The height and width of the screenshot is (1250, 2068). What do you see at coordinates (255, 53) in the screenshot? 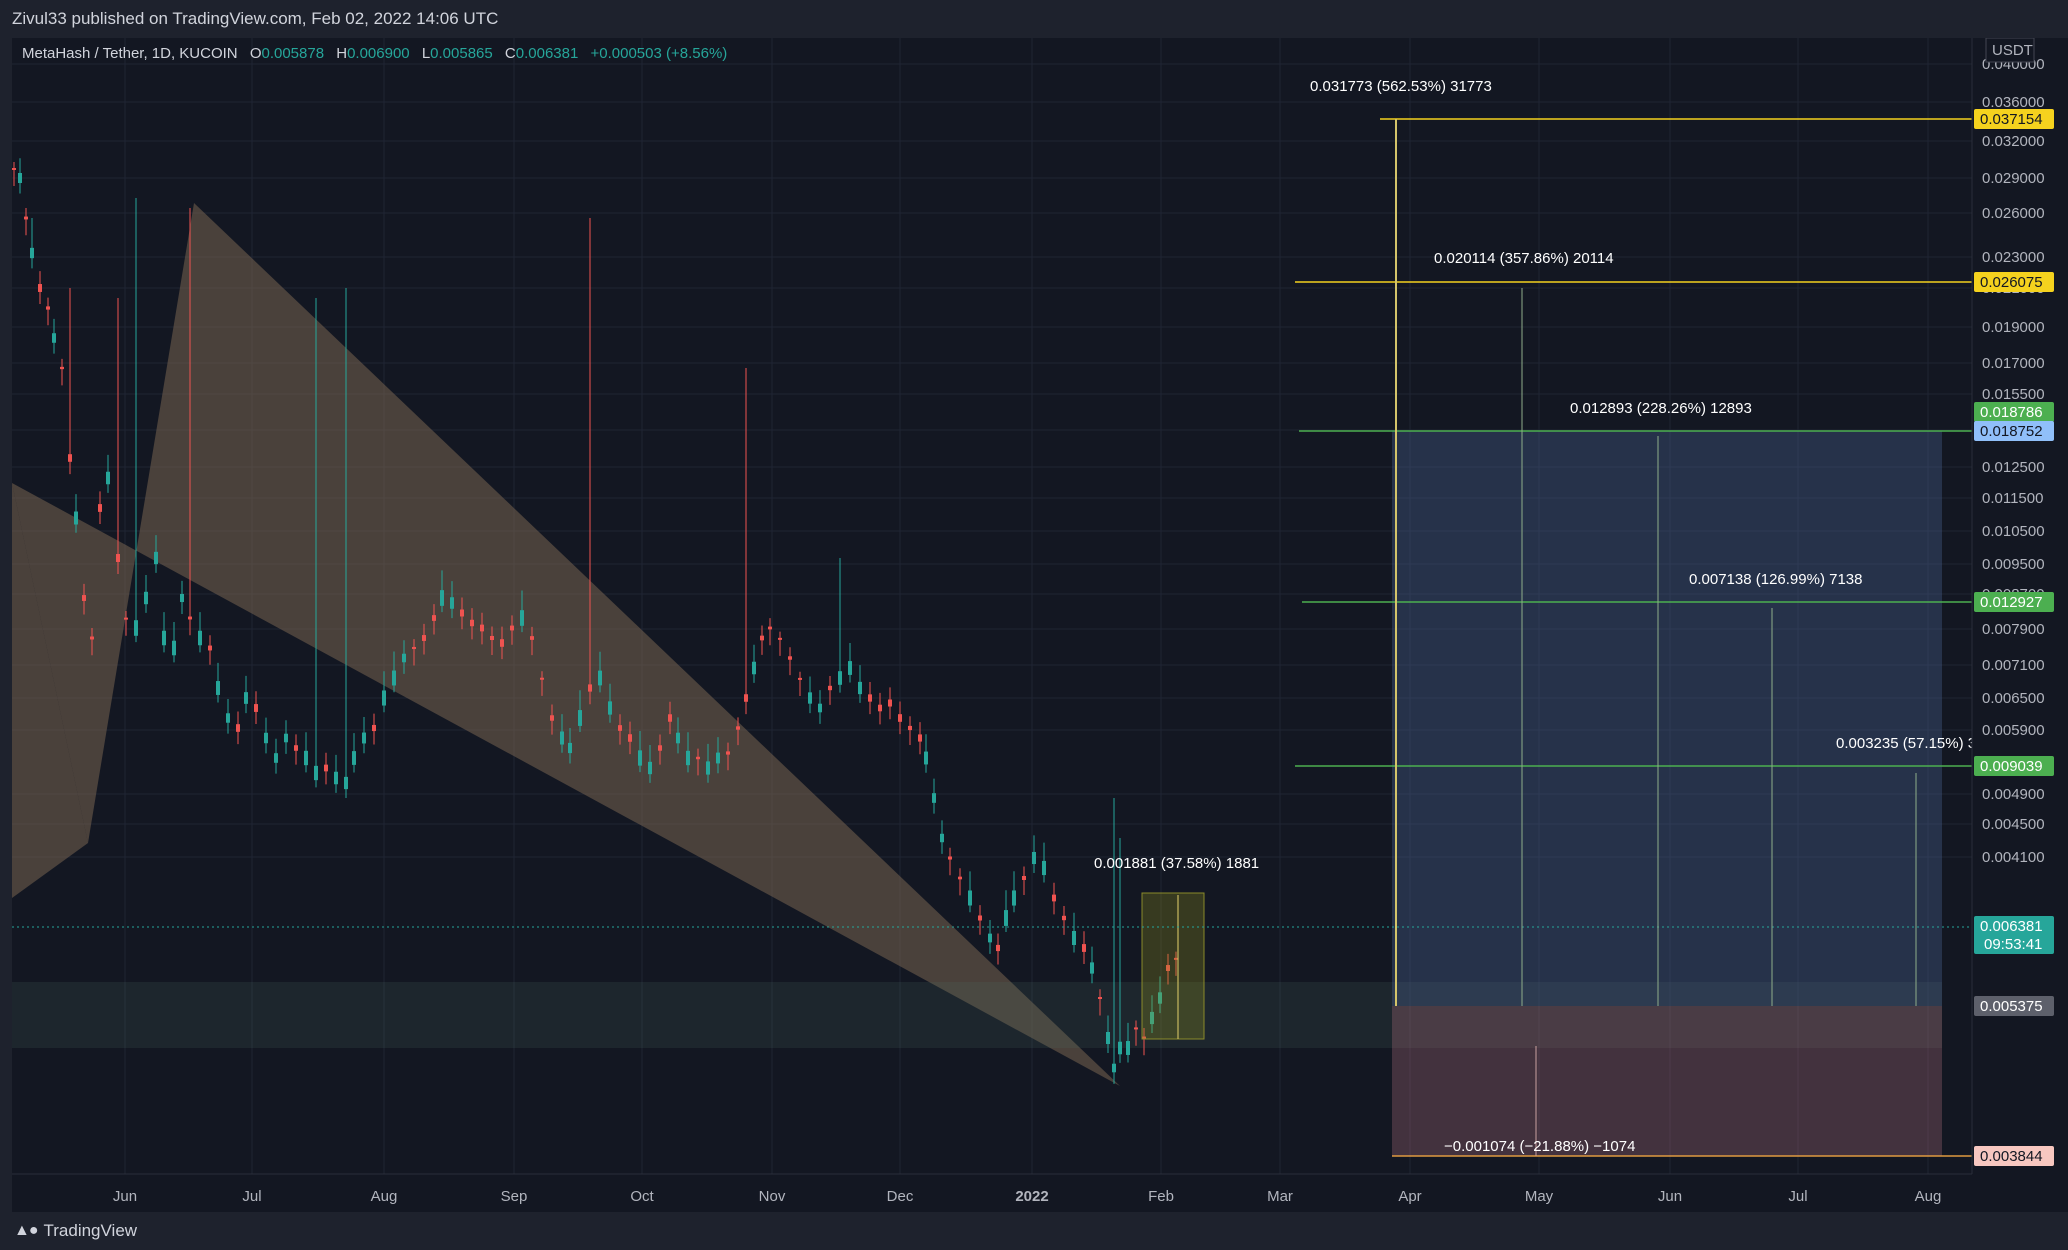
I see `open-label: O` at bounding box center [255, 53].